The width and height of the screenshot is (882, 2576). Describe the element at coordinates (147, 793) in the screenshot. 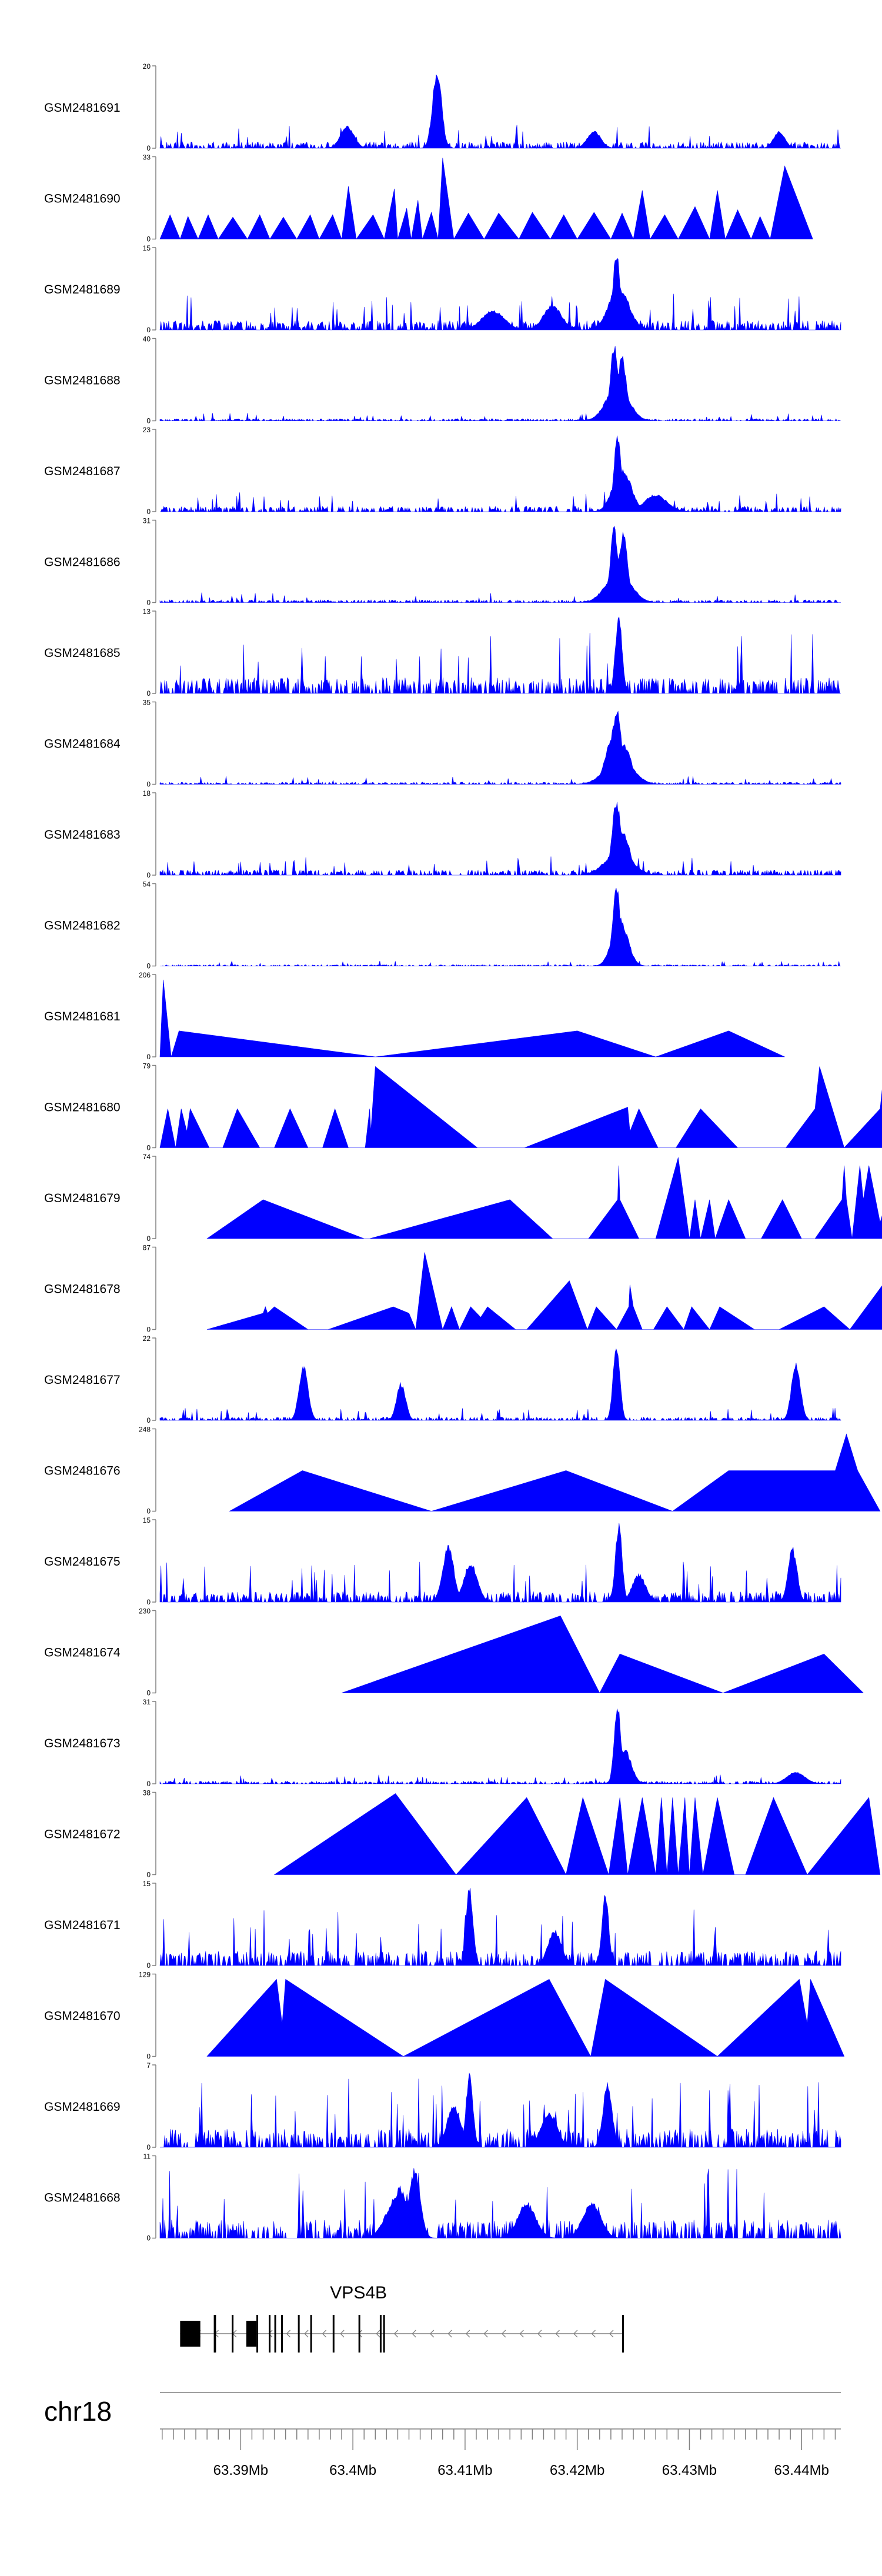

I see `y-tick-label-max: 18` at that location.